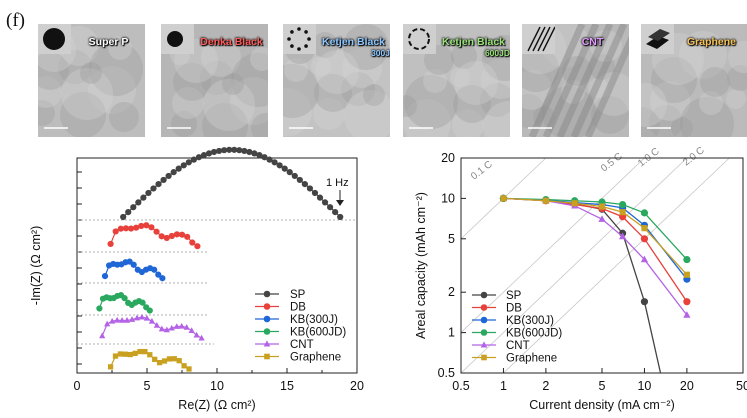  Describe the element at coordinates (287, 386) in the screenshot. I see `x-tick-label: 15` at that location.